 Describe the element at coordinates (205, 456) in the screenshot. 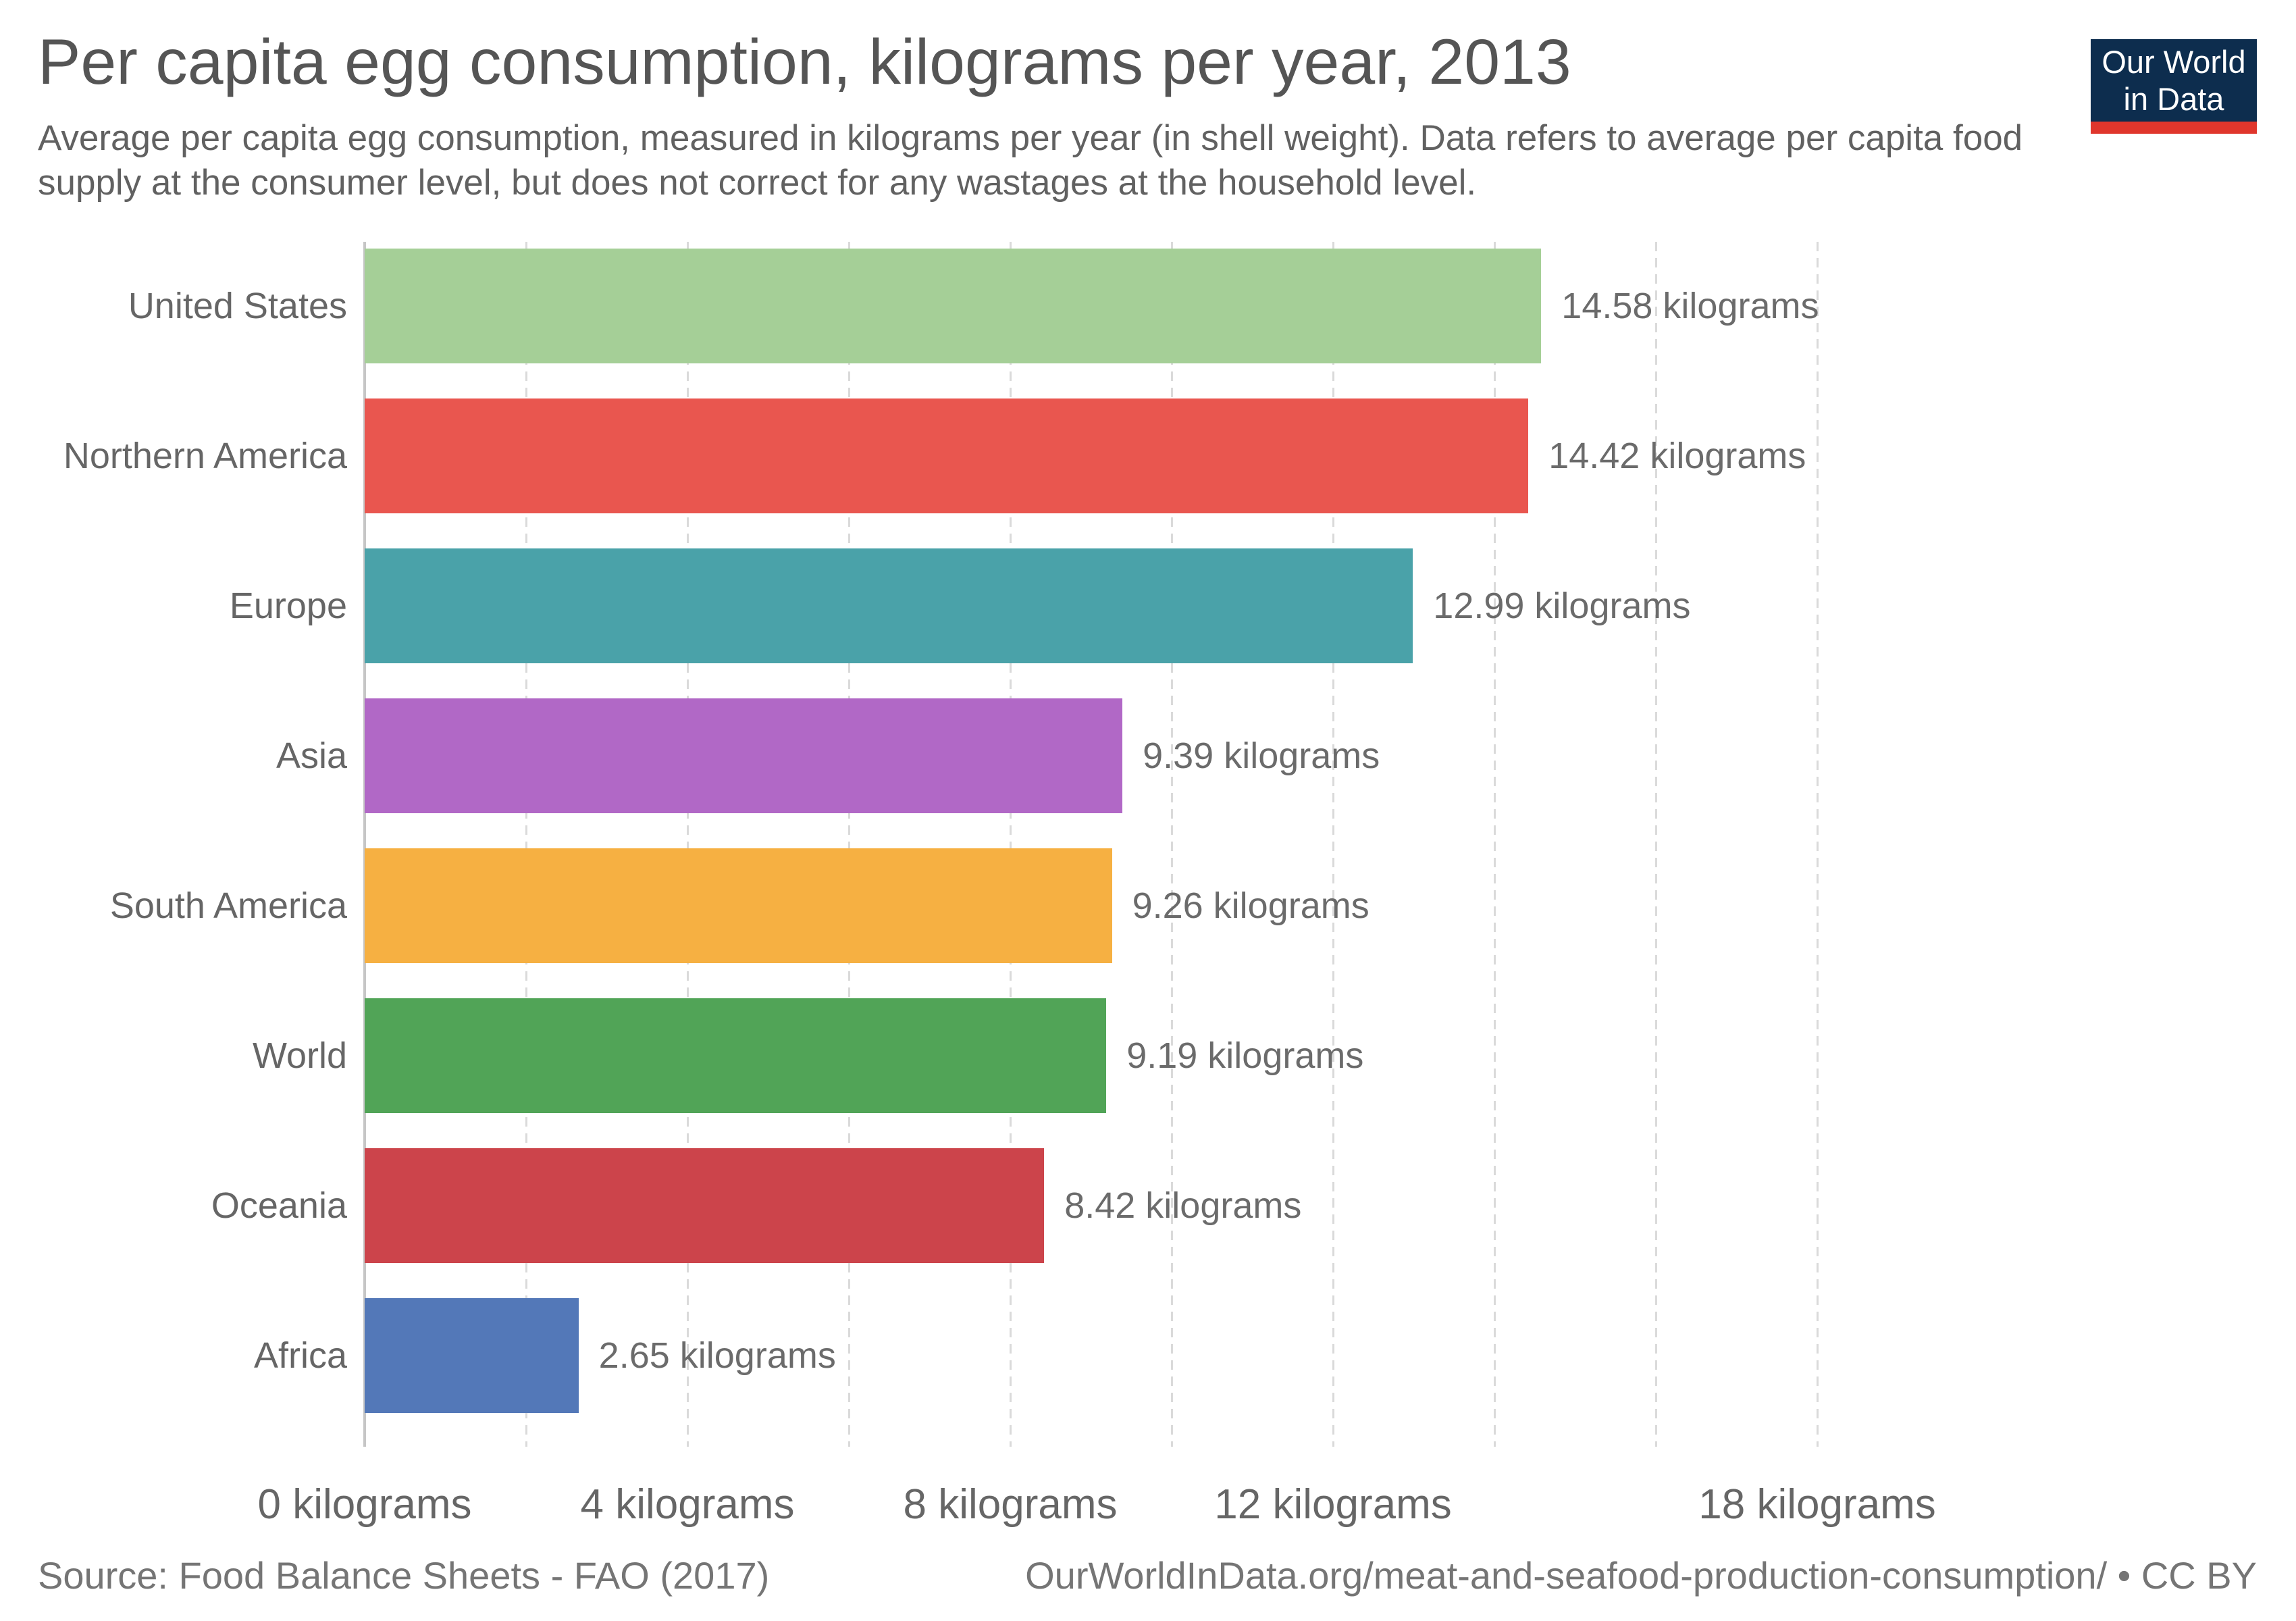

I see `category-label: Northern America` at that location.